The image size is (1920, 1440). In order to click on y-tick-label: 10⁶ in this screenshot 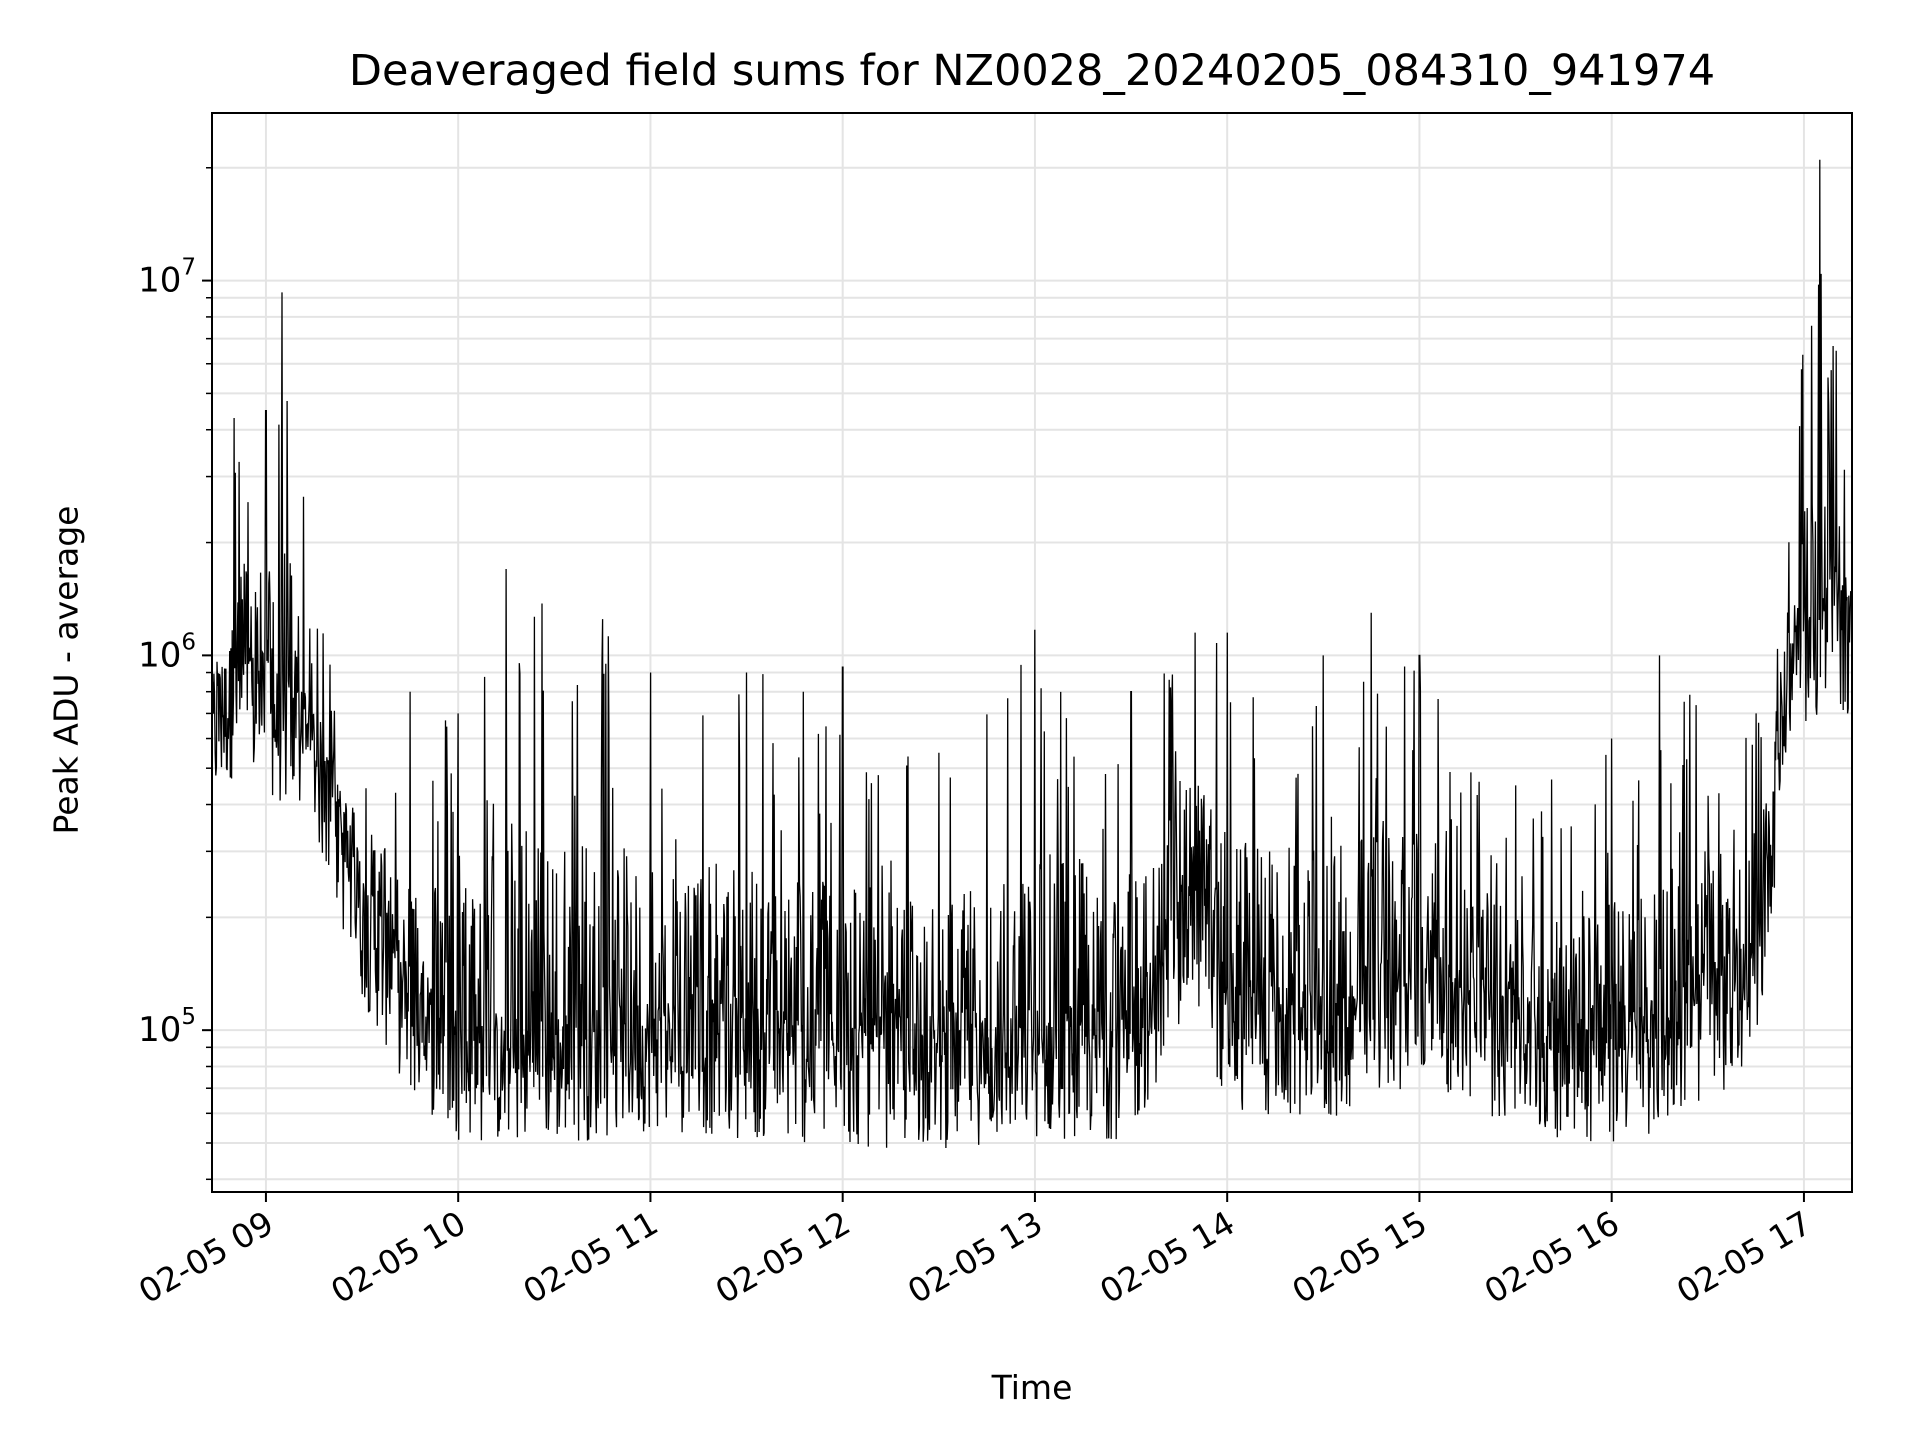, I will do `click(167, 652)`.